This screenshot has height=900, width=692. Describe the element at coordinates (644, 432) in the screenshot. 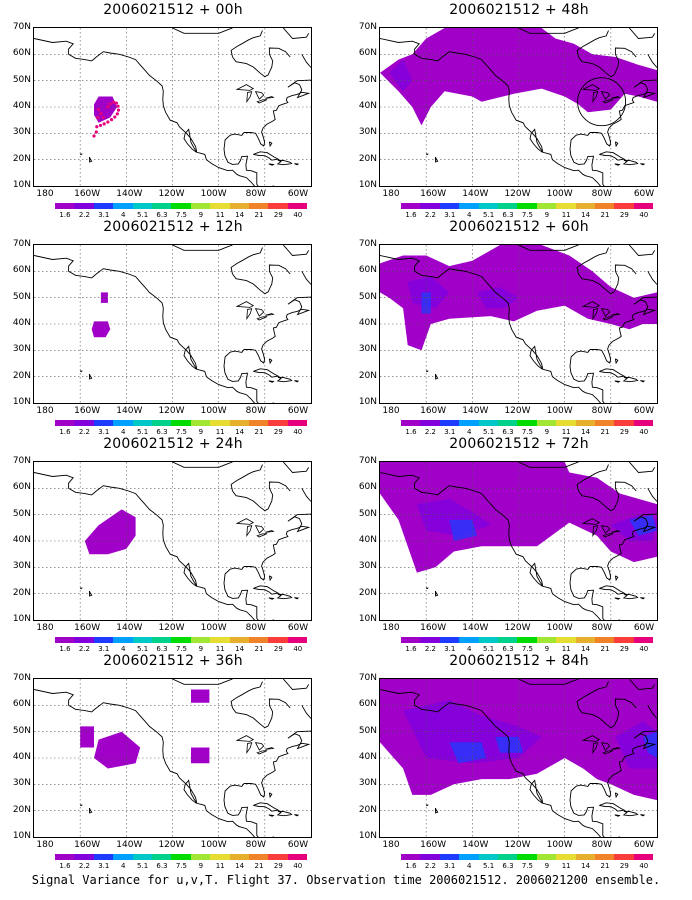

I see `colorbar-label: 40` at that location.